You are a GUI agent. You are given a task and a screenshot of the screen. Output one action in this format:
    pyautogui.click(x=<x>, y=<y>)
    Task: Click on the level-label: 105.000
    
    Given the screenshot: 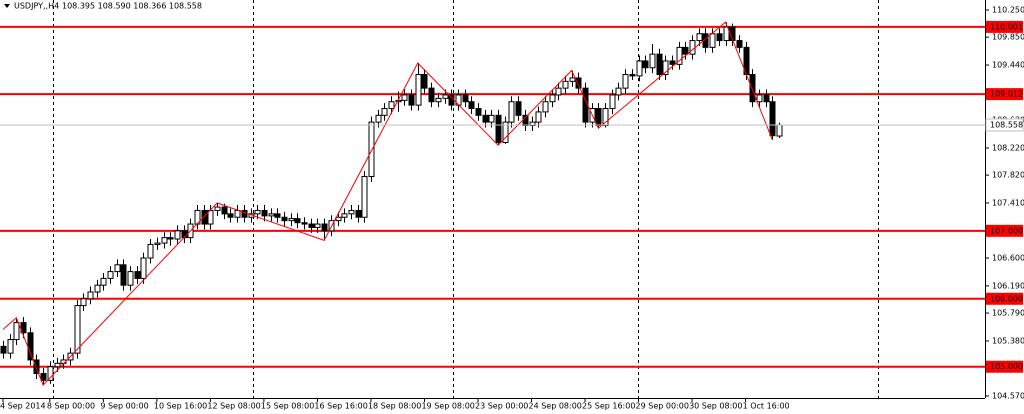 What is the action you would take?
    pyautogui.click(x=1006, y=366)
    